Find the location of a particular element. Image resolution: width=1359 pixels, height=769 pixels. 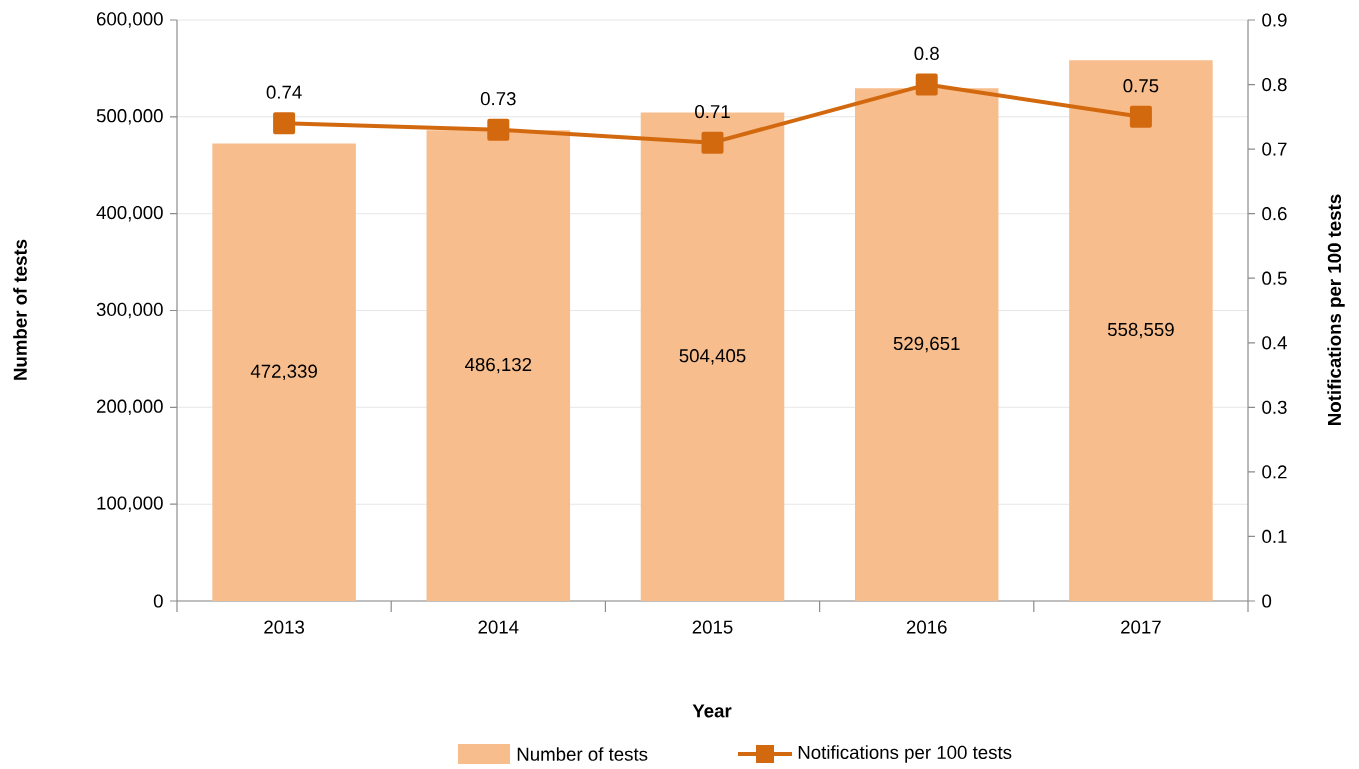

data-label: 486,132 is located at coordinates (498, 365).